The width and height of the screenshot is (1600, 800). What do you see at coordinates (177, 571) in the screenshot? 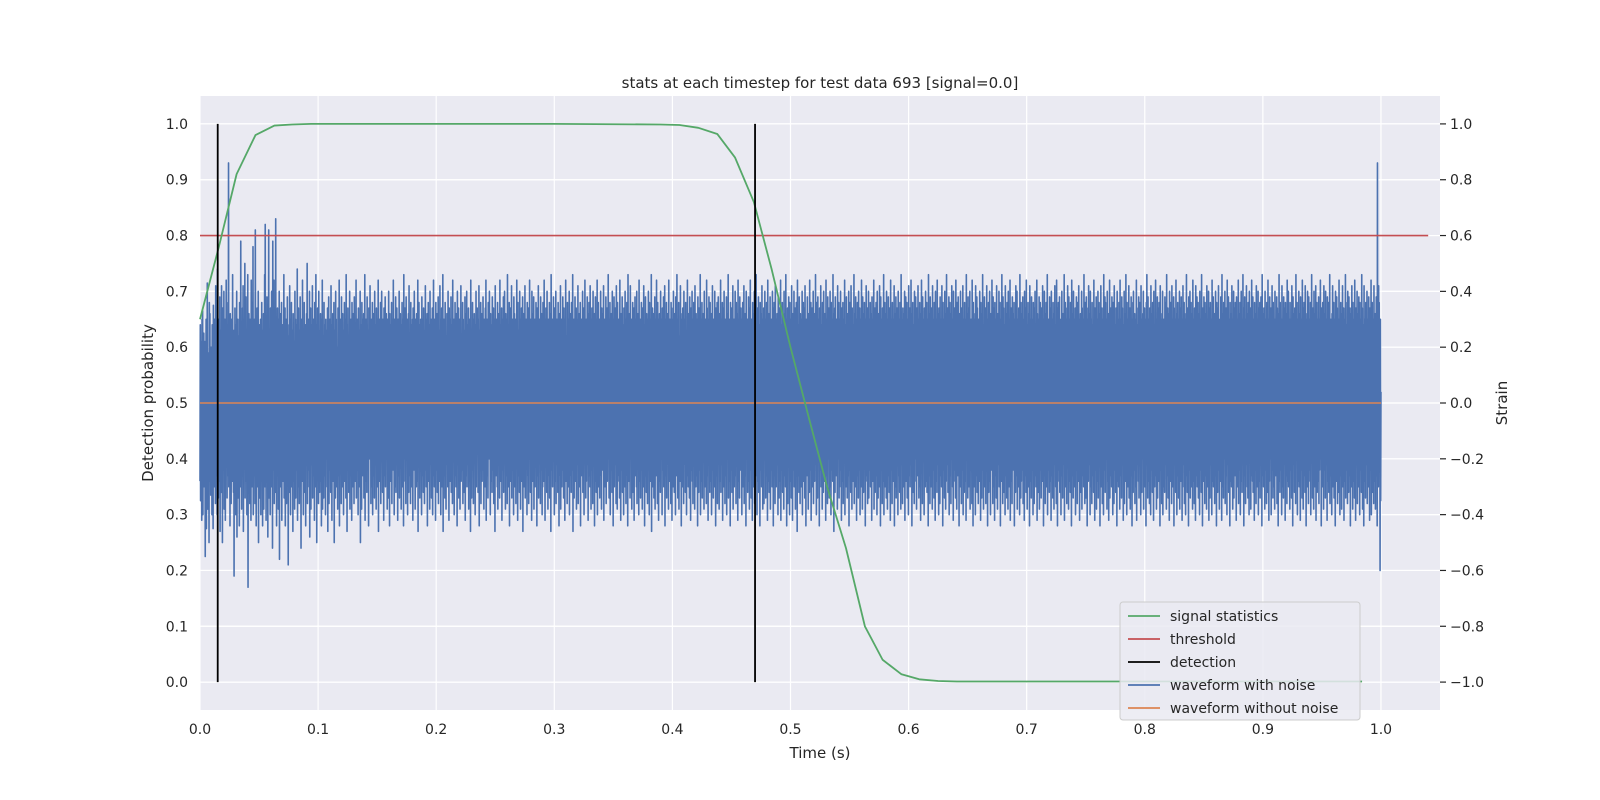
I see `y-tick-label: 0.2` at bounding box center [177, 571].